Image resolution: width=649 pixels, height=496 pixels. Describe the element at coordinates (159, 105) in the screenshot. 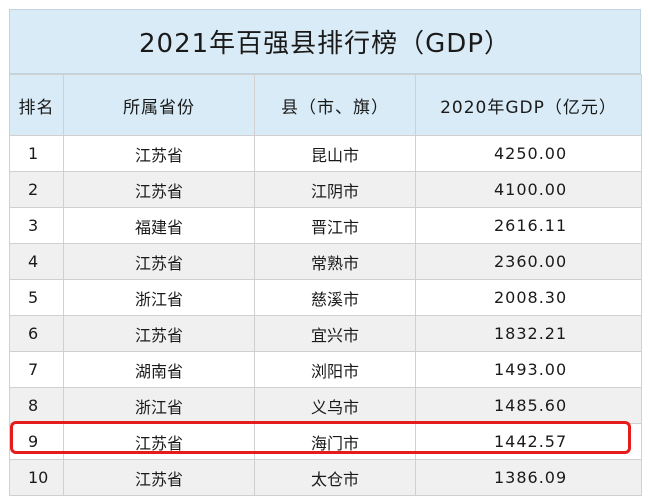

I see `header-province: 所属省份` at that location.